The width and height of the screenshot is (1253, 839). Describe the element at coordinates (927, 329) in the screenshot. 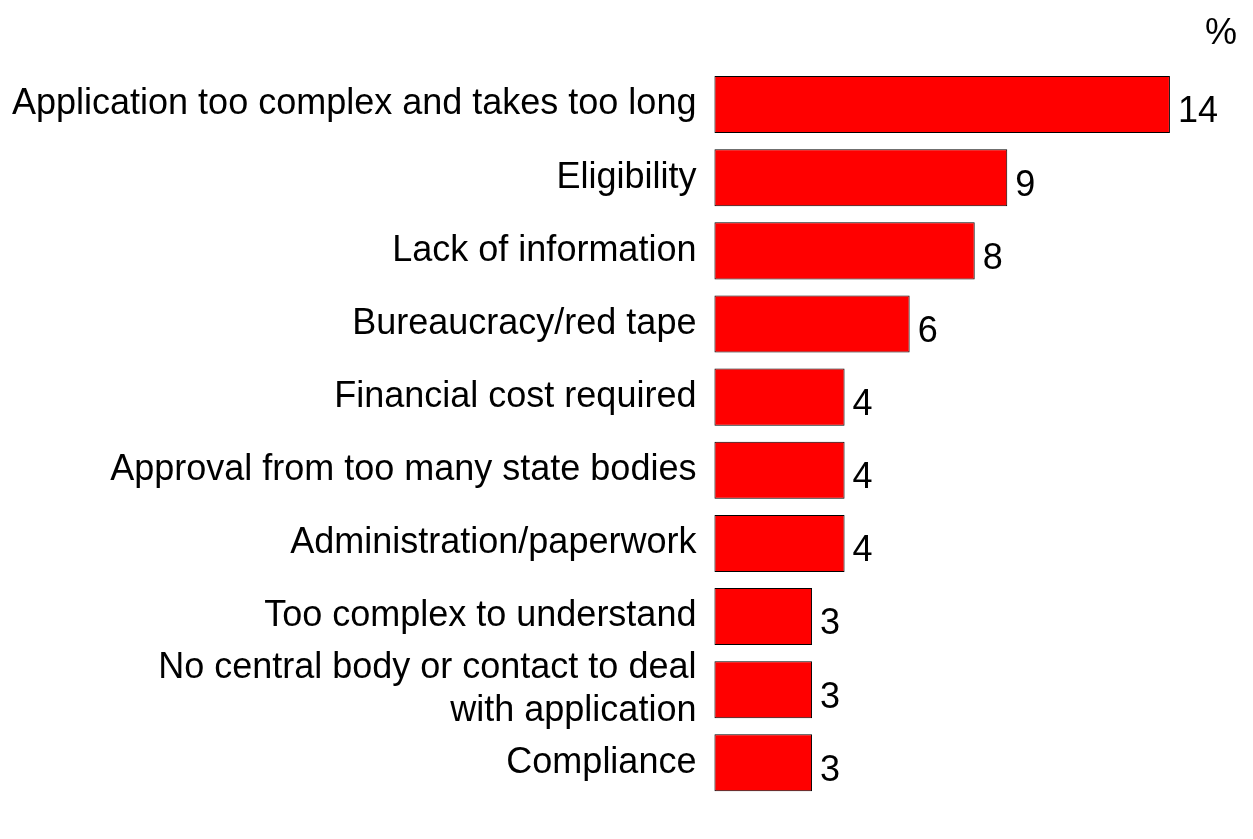

I see `data-label: 6` at that location.